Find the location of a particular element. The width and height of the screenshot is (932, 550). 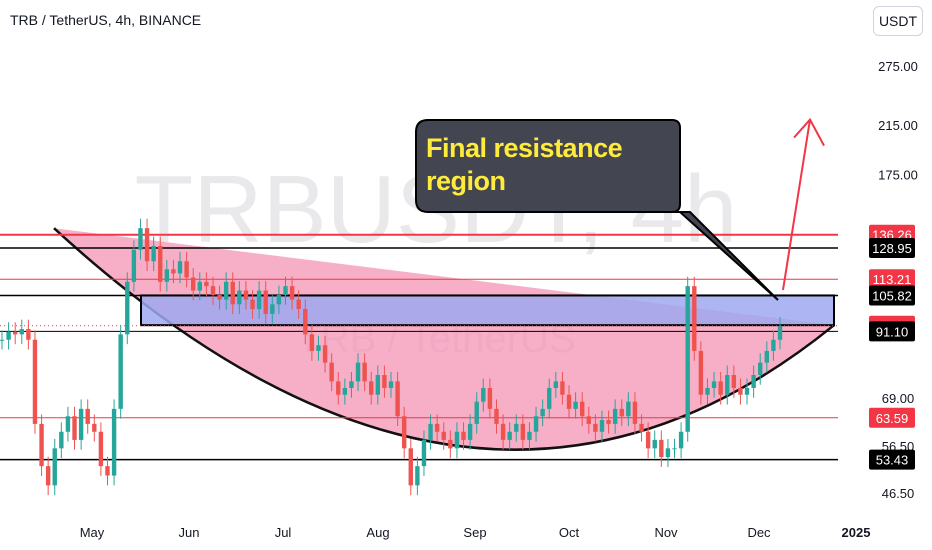

price-label-53.43: 53.43 is located at coordinates (892, 460).